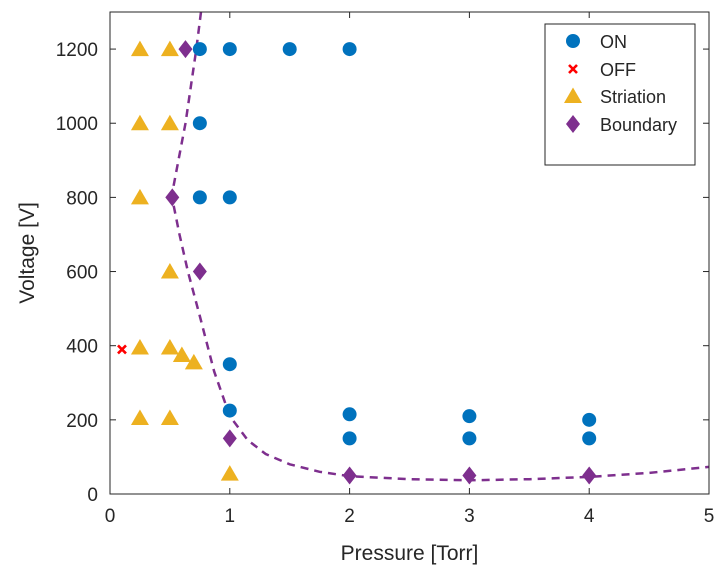  Describe the element at coordinates (573, 95) in the screenshot. I see `legend-marker-striation` at that location.